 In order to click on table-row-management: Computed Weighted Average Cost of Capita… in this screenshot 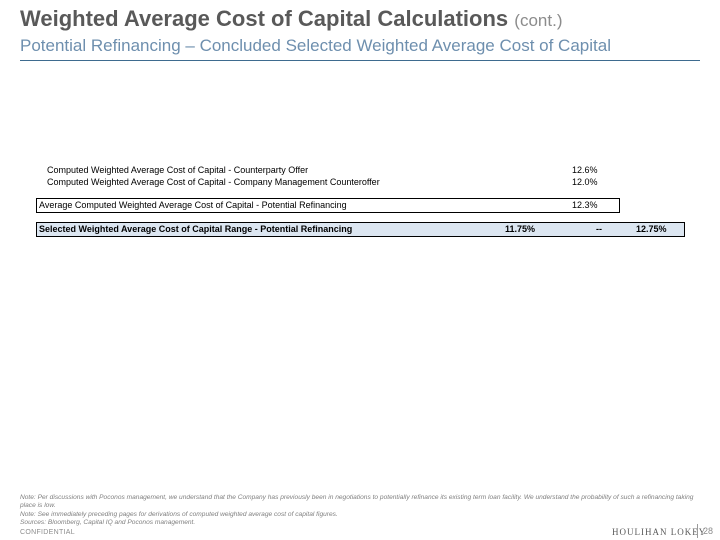, I will do `click(347, 182)`.